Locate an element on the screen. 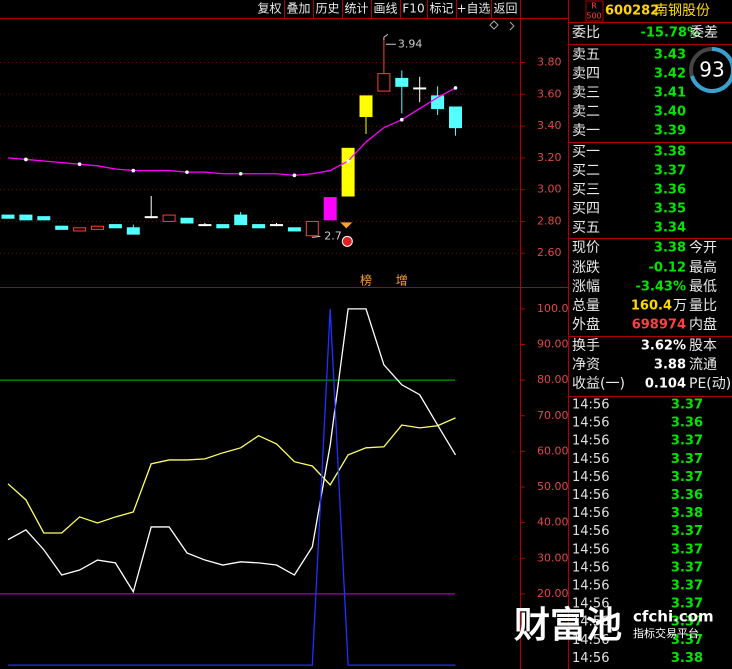 The height and width of the screenshot is (669, 732). high-label: 3.94 is located at coordinates (410, 43).